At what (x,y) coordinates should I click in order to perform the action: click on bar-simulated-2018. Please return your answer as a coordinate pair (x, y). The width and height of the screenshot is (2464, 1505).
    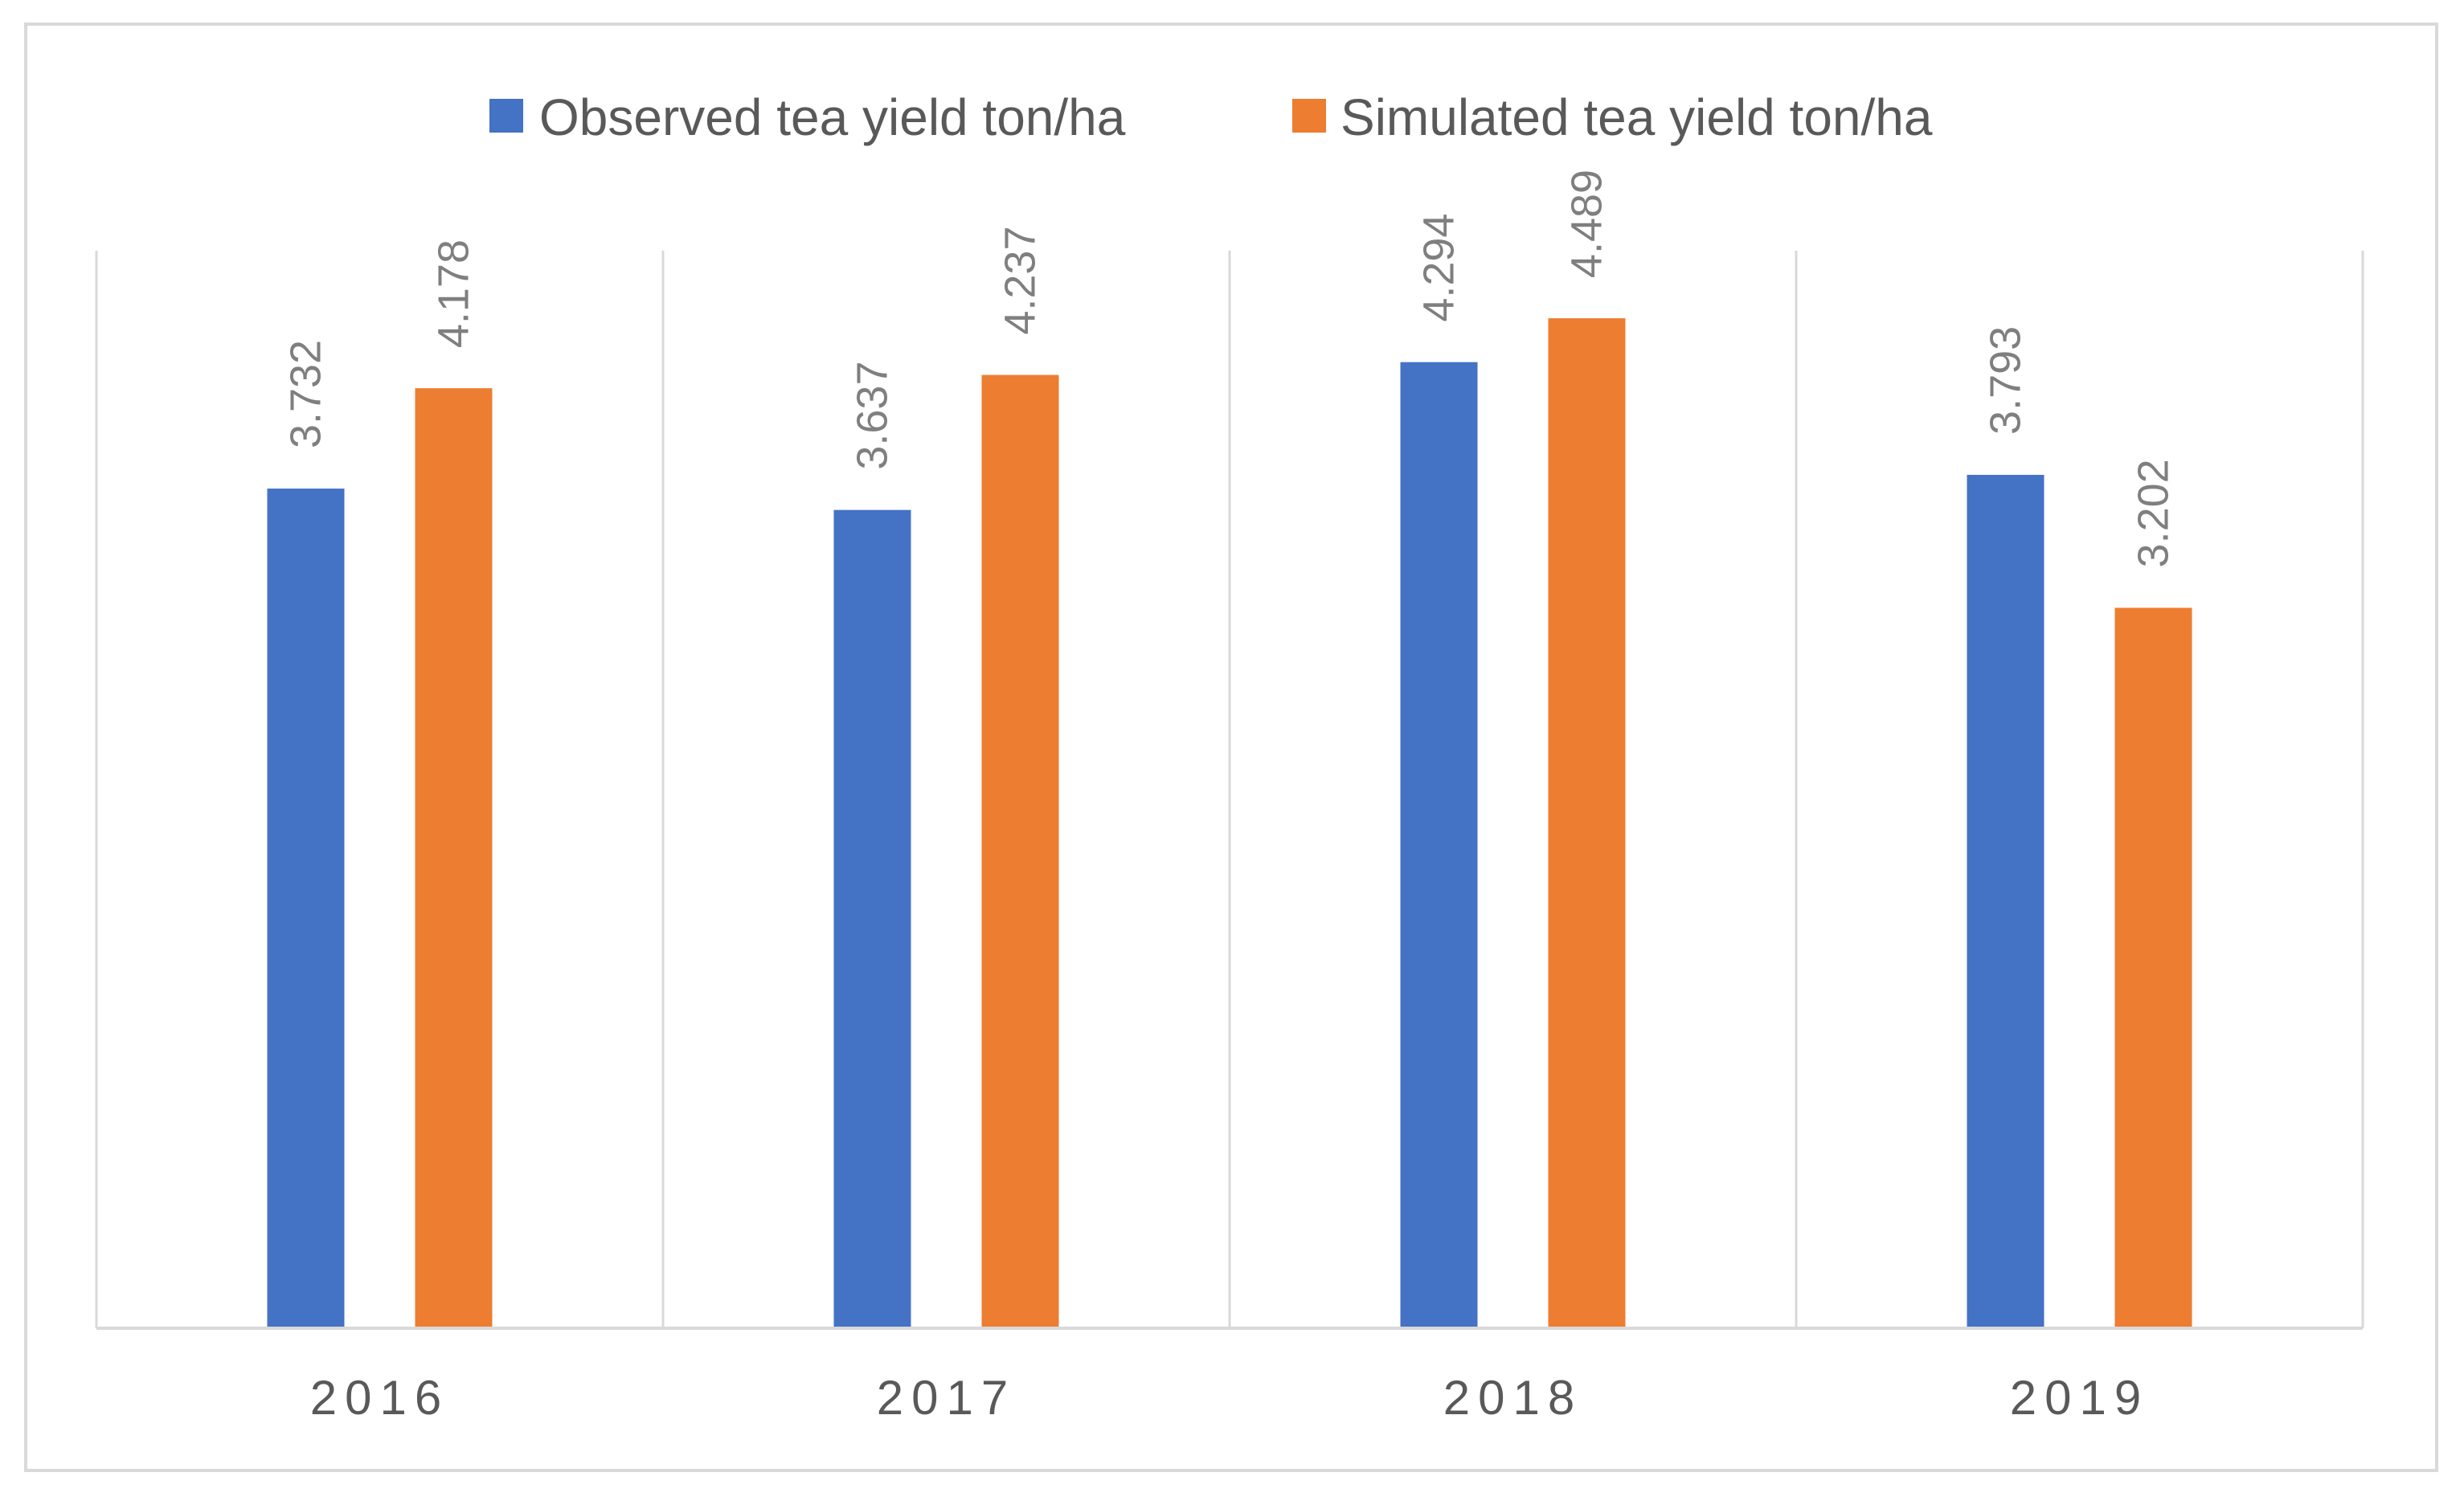
    Looking at the image, I should click on (1587, 823).